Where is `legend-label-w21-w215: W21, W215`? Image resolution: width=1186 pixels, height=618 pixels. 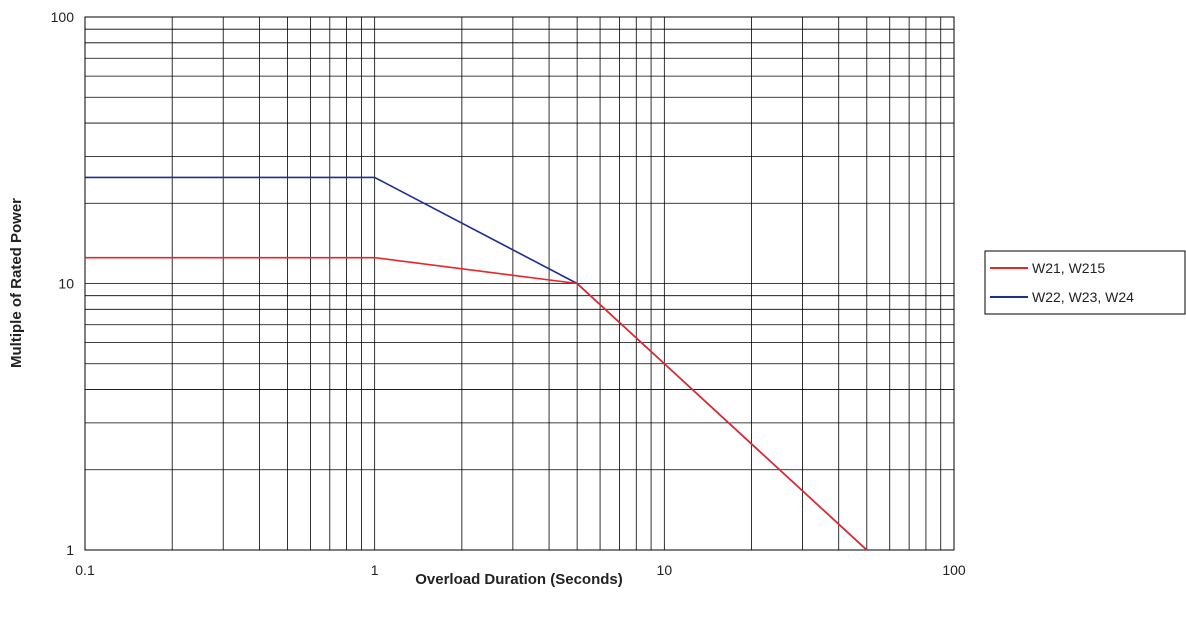 legend-label-w21-w215: W21, W215 is located at coordinates (1068, 268).